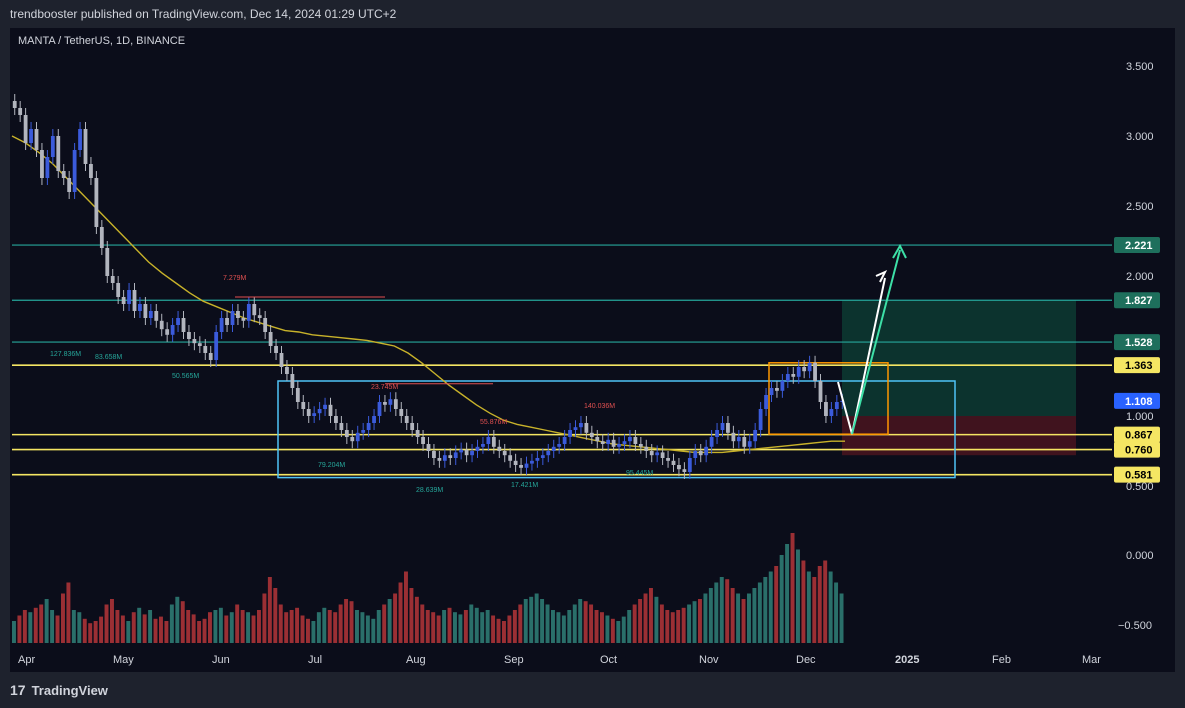  Describe the element at coordinates (709, 660) in the screenshot. I see `x-axis-label: Nov` at that location.